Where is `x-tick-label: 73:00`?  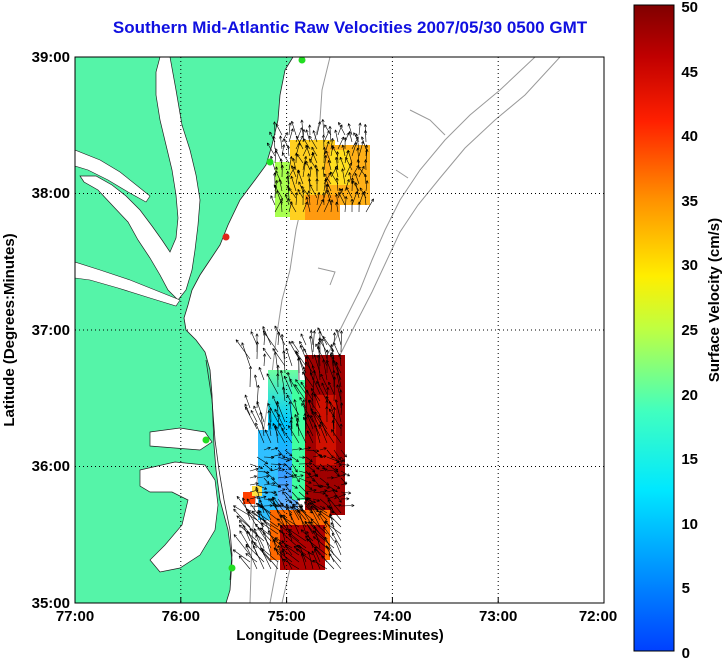 x-tick-label: 73:00 is located at coordinates (498, 616).